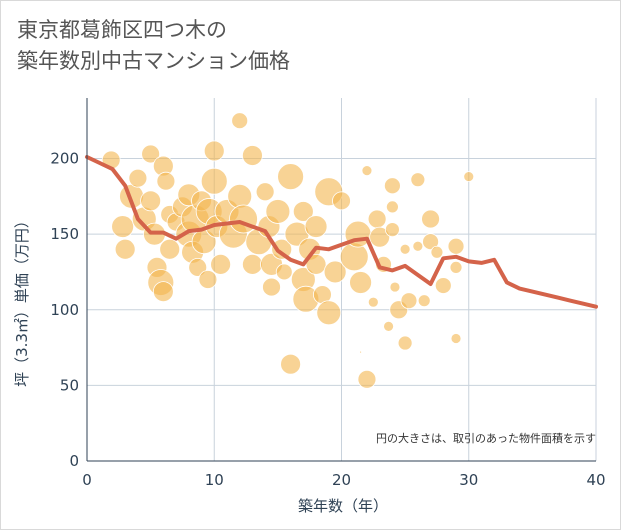 The image size is (621, 530). I want to click on x-tick-label: 10, so click(214, 480).